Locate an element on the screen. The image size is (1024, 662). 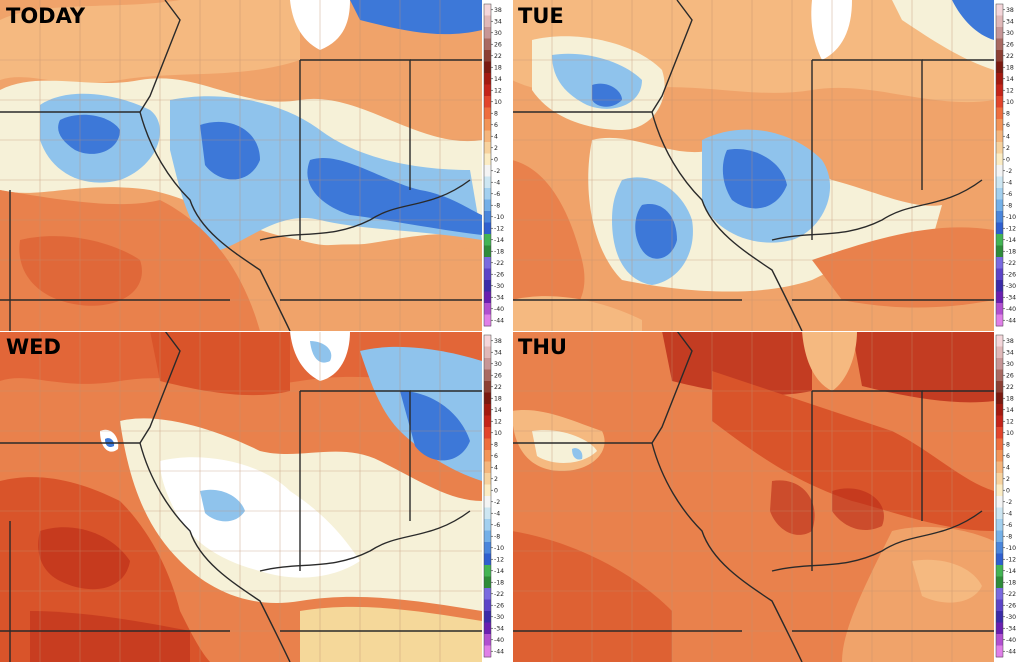
legend-tick-label: -34 is located at coordinates (1011, 297).